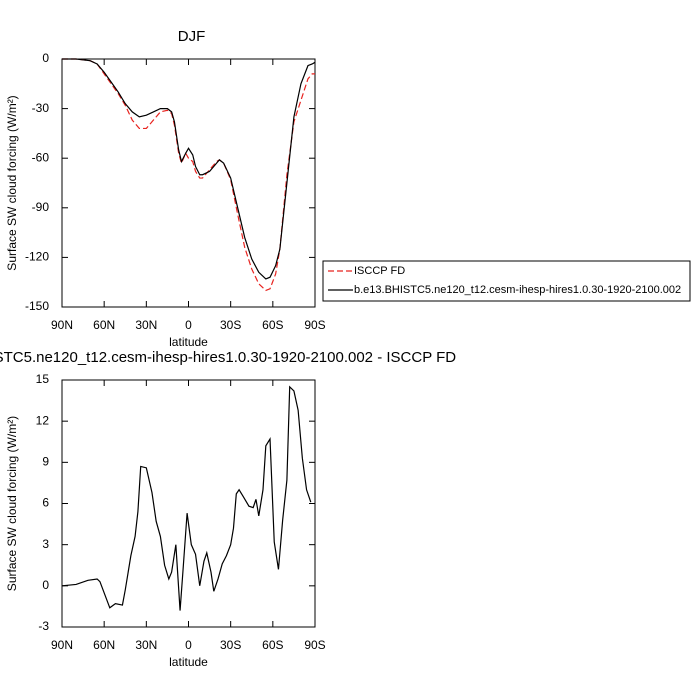  I want to click on y-tick-label: -3, so click(43, 626).